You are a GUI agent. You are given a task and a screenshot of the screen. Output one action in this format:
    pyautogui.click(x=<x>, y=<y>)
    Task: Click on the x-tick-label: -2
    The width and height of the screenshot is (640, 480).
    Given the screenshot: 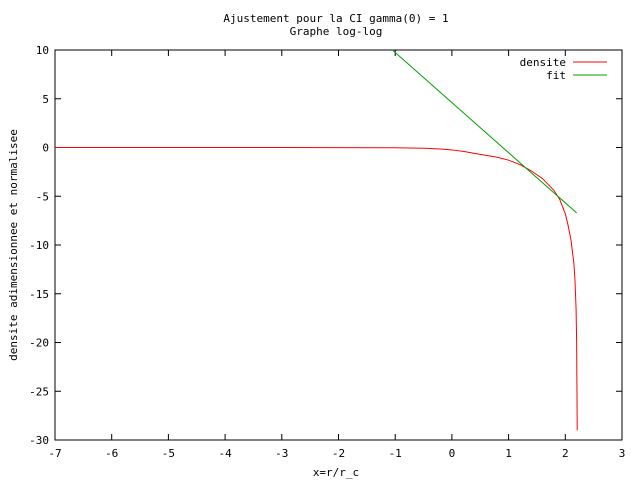 What is the action you would take?
    pyautogui.click(x=338, y=453)
    